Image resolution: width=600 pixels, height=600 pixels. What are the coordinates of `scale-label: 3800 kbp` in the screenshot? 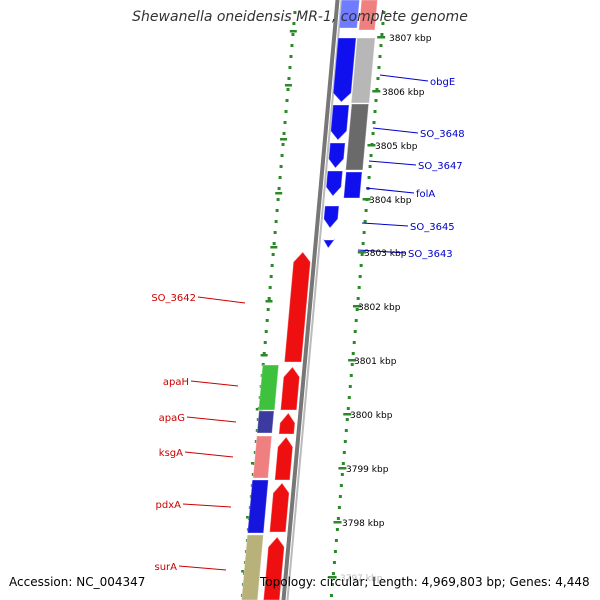 It's located at (371, 416).